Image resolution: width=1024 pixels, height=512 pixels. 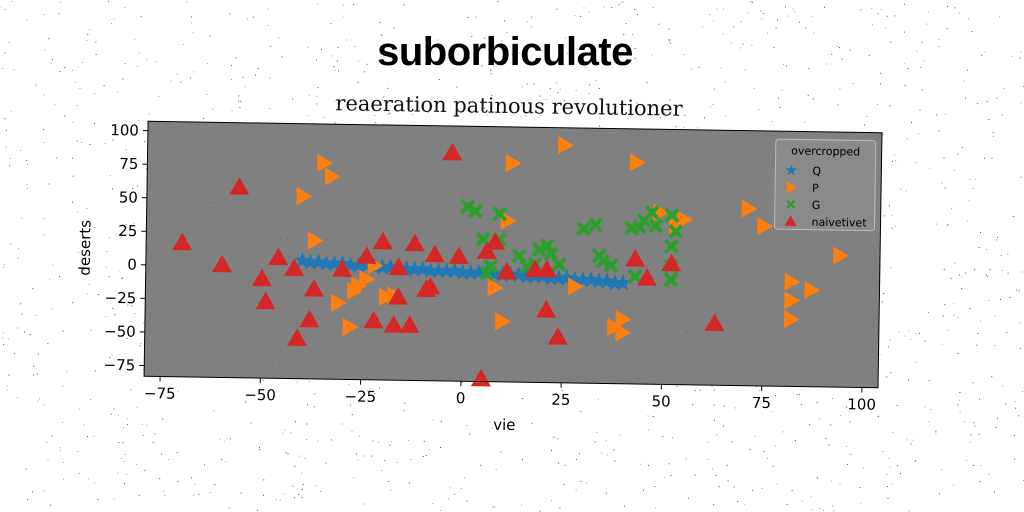 What do you see at coordinates (127, 231) in the screenshot?
I see `y-tick-label: 25` at bounding box center [127, 231].